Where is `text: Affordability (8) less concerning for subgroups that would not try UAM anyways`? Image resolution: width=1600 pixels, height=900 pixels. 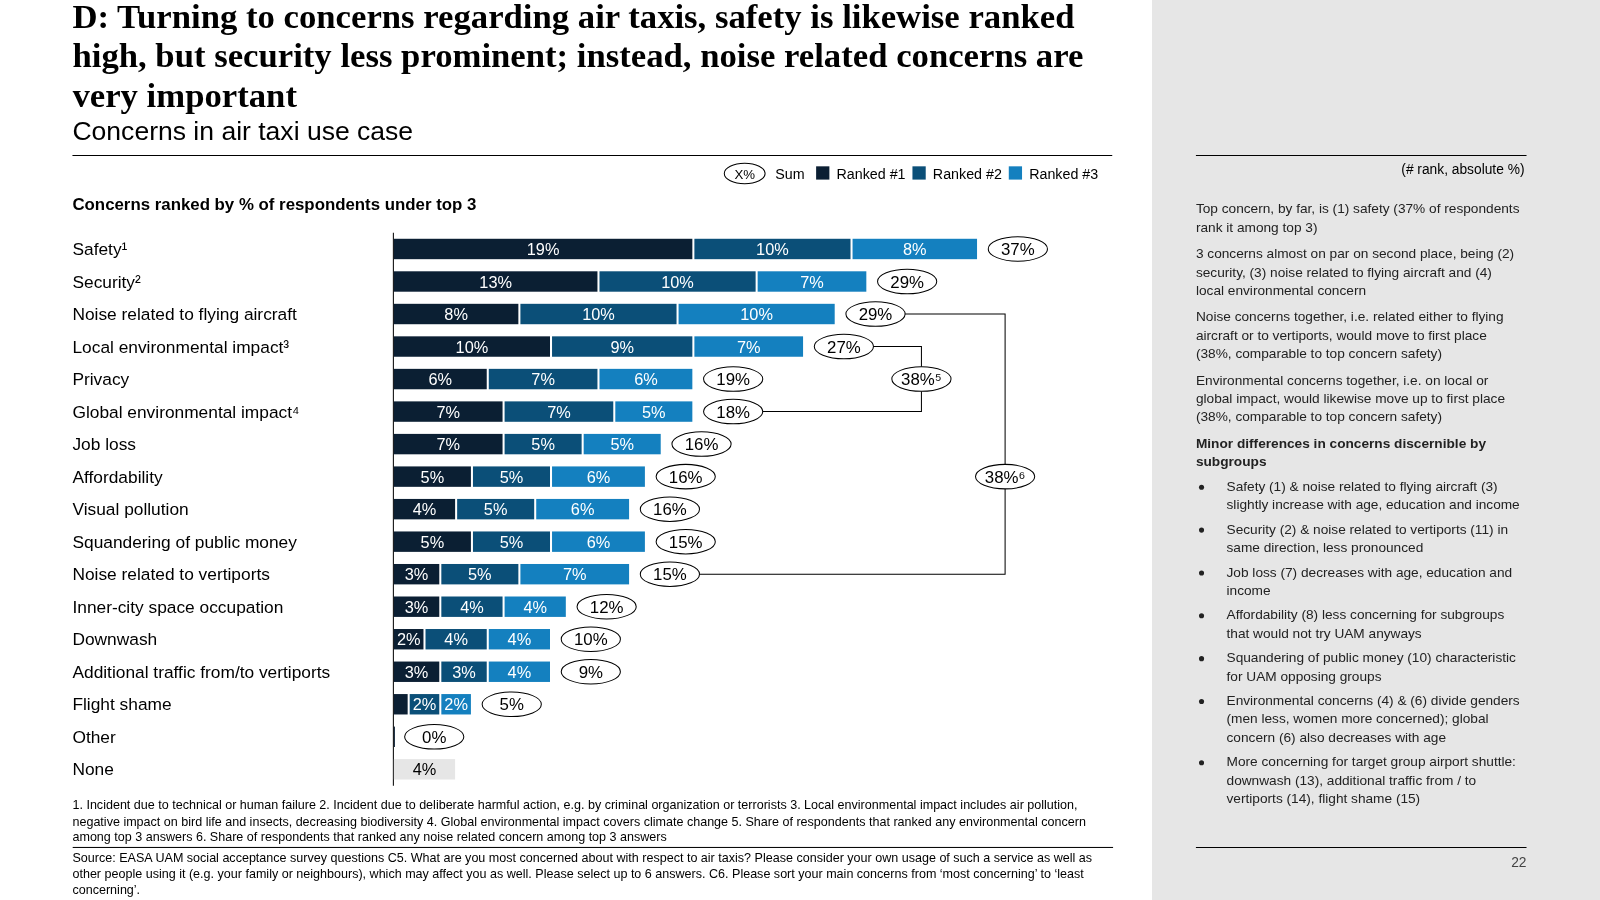
text: Affordability (8) less concerning for subgroups that would not try UAM anyways is located at coordinates (1366, 624).